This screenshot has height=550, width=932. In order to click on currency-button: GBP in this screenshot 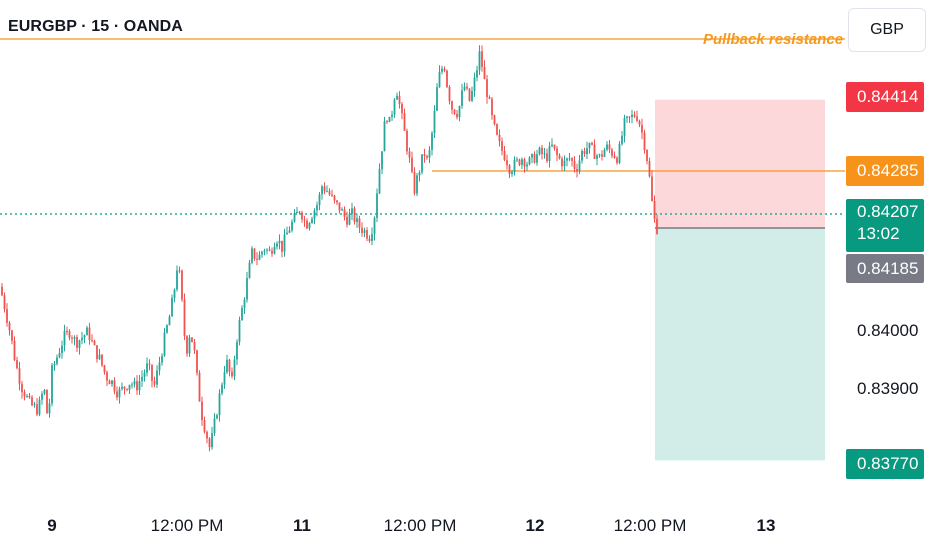, I will do `click(887, 30)`.